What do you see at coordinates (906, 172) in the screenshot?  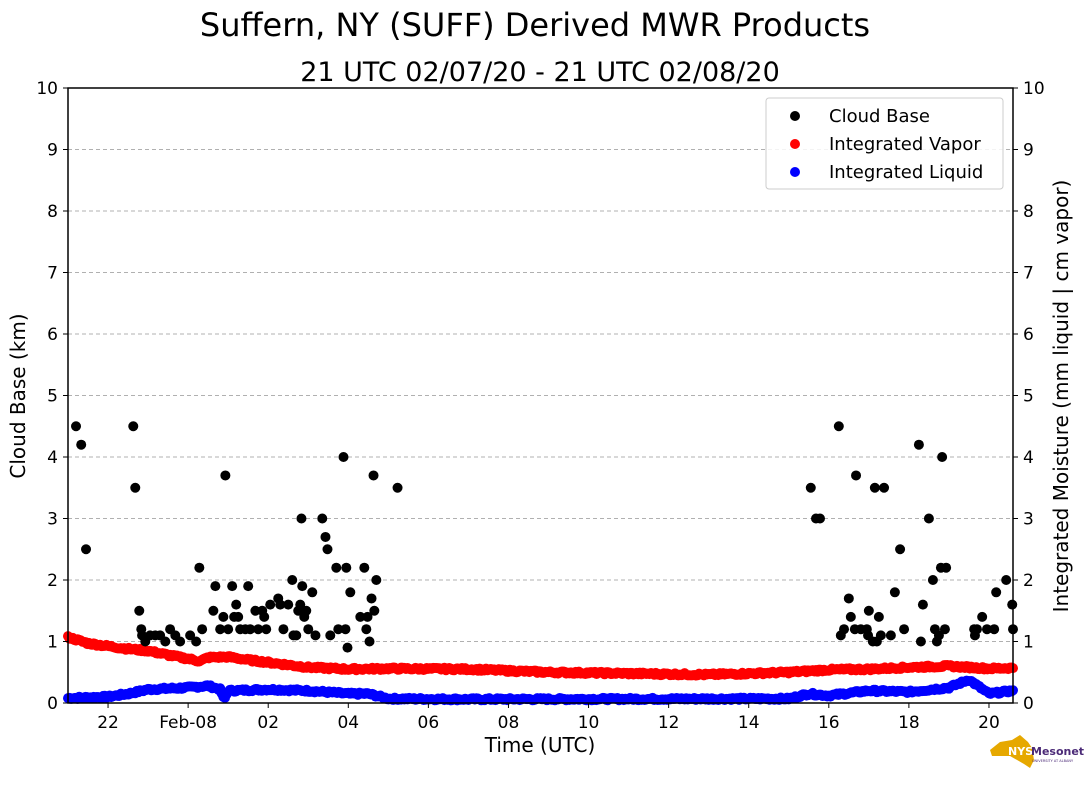 I see `legend-label-integrated-liquid: Integrated Liquid` at bounding box center [906, 172].